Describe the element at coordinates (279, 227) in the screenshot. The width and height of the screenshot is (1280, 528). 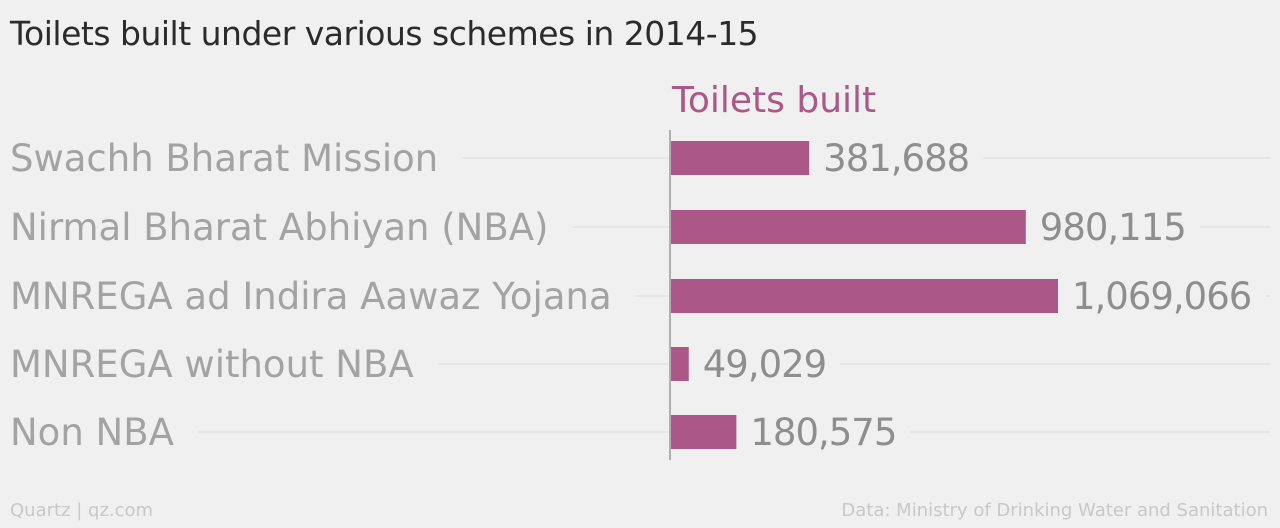
I see `category-label-nirmal-bharat-abhiyan-nba: Nirmal Bharat Abhiyan (NBA)` at that location.